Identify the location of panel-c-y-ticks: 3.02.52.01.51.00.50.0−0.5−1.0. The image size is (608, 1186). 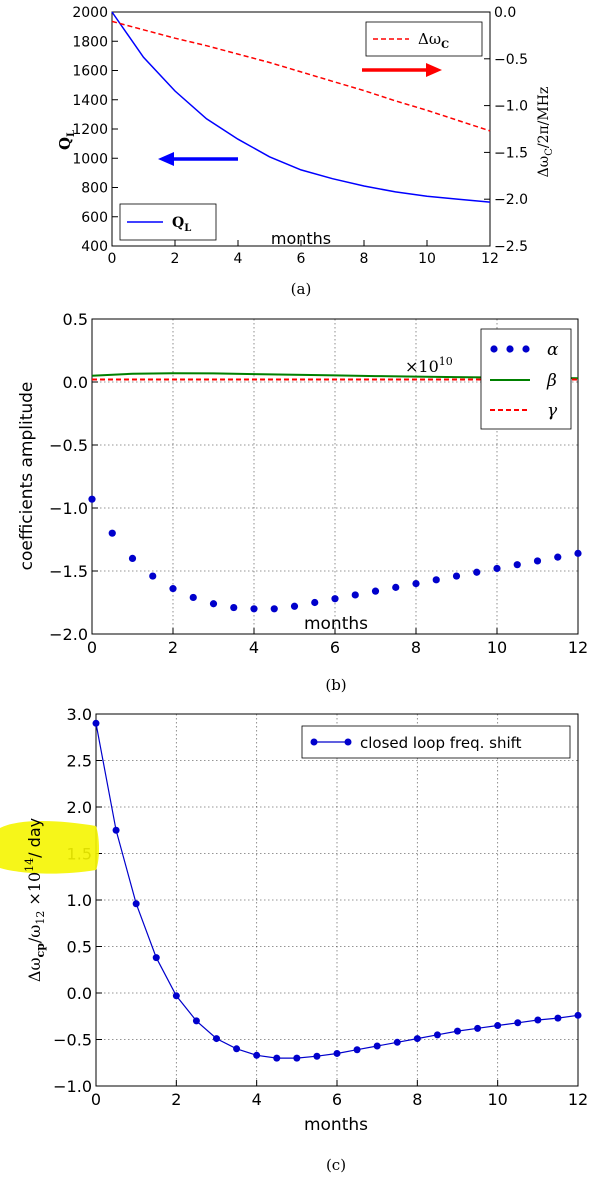
(77, 900).